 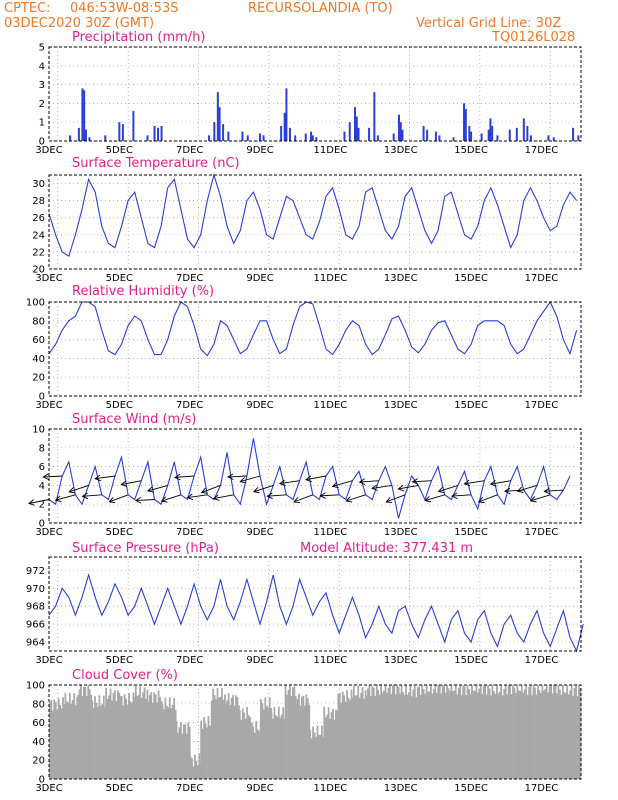 What do you see at coordinates (38, 742) in the screenshot?
I see `y-tick-label: 40` at bounding box center [38, 742].